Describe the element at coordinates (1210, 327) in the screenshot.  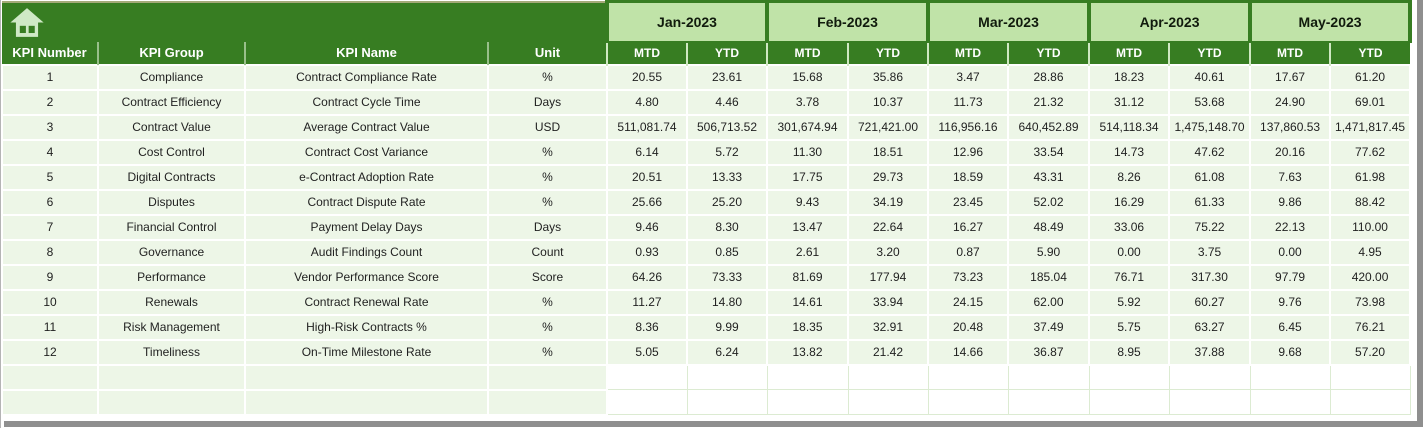
I see `cell-apr-2023-ytd: 63.27` at that location.